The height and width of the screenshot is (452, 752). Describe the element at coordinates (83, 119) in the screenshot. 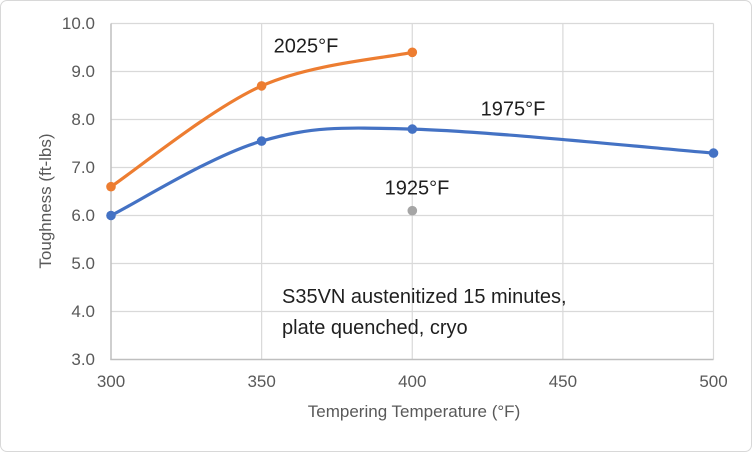

I see `y-tick-label: 8.0` at that location.